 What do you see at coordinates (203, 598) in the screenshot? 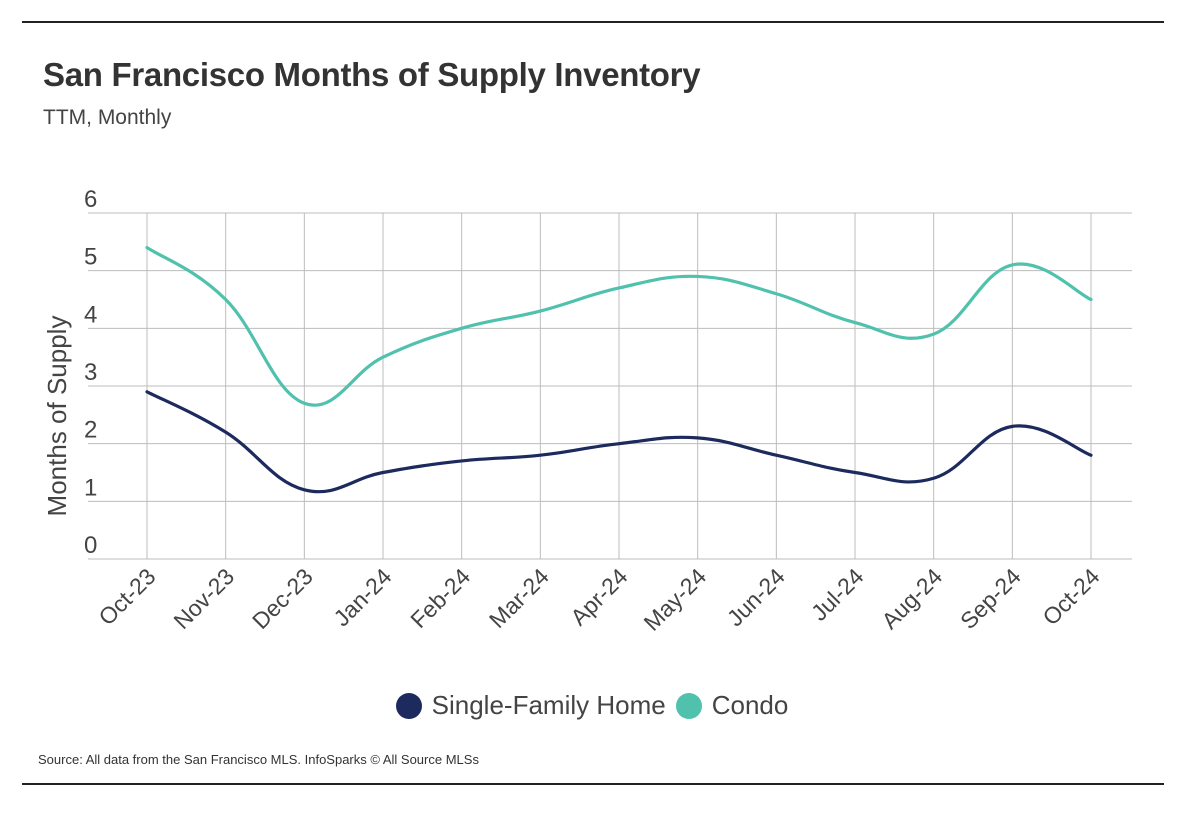
I see `x-tick-label: Nov-23` at bounding box center [203, 598].